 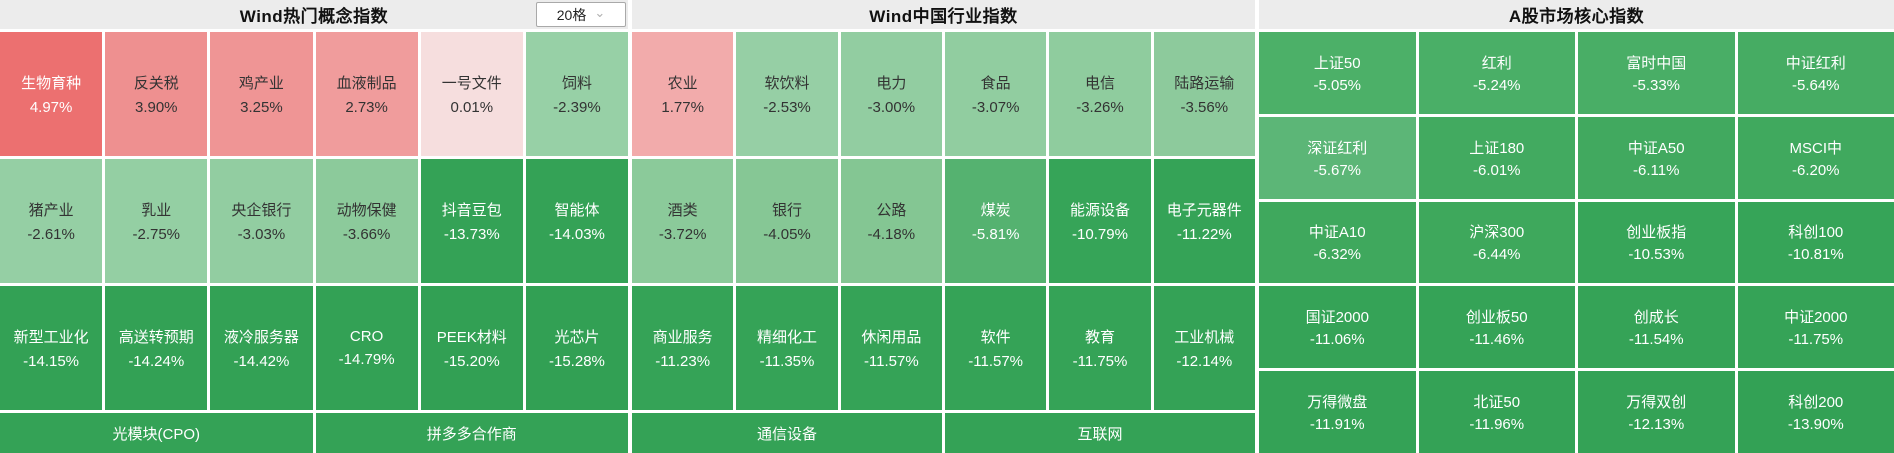 What do you see at coordinates (1337, 233) in the screenshot?
I see `tile-name: 中证A10` at bounding box center [1337, 233].